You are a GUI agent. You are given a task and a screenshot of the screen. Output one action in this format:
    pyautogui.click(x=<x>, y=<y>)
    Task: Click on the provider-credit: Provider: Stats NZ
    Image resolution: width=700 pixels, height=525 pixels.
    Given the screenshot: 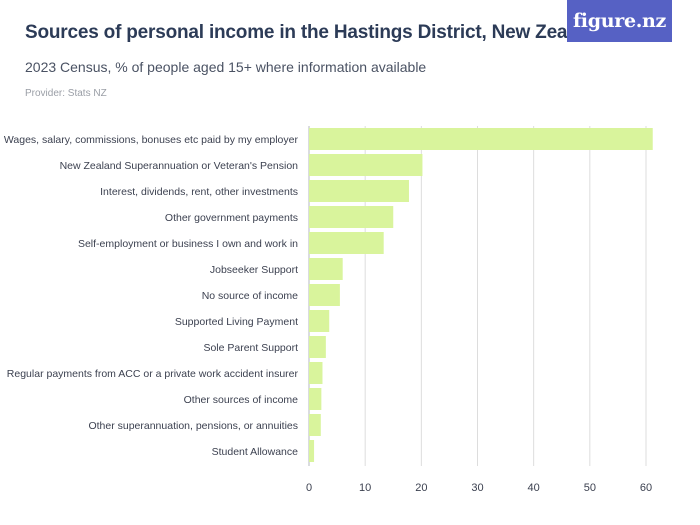 What is the action you would take?
    pyautogui.click(x=66, y=93)
    